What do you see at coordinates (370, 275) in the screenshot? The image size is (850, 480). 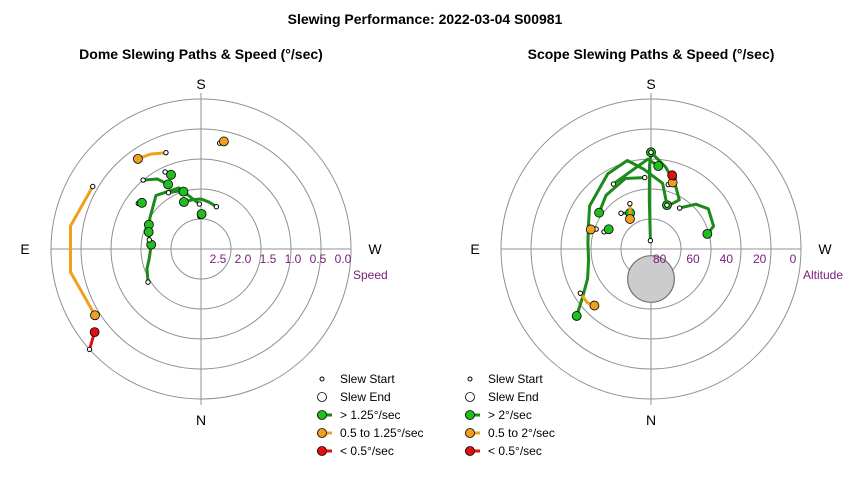 I see `radial-axis-label: Speed` at bounding box center [370, 275].